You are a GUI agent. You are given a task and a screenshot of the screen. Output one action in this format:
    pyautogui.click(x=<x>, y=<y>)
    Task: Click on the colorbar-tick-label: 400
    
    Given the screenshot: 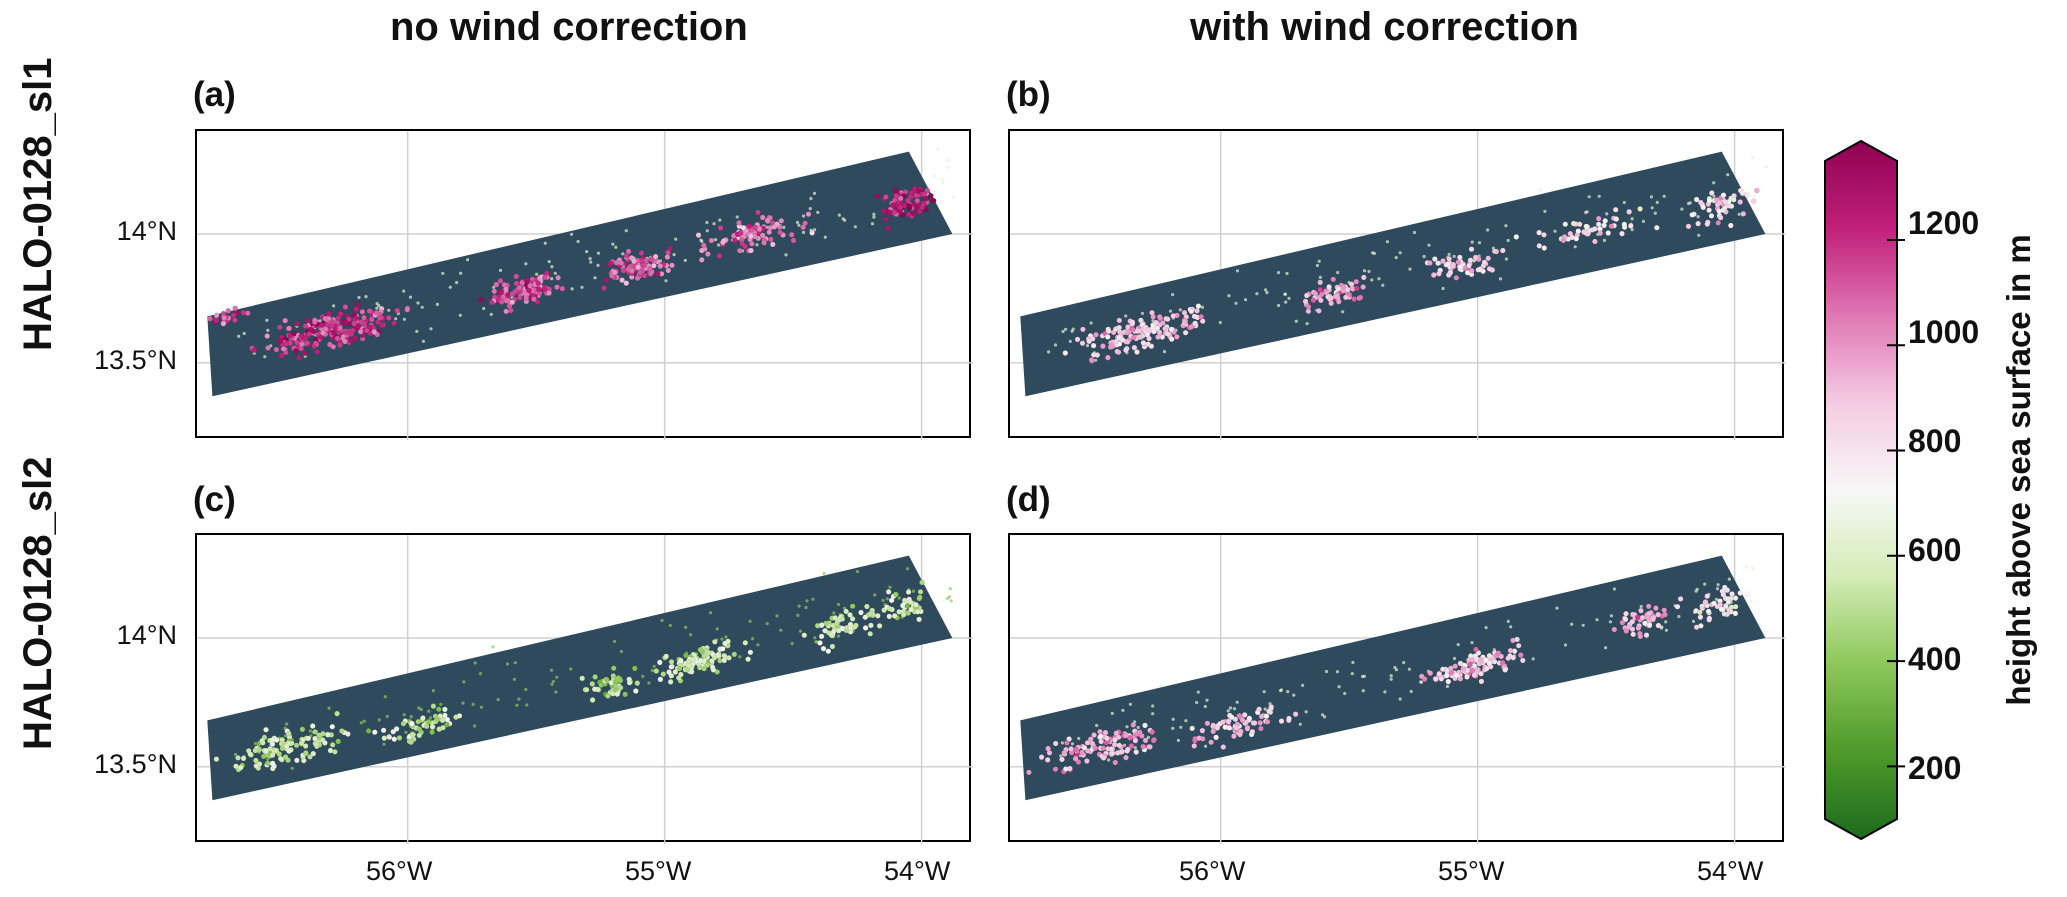 What is the action you would take?
    pyautogui.click(x=1935, y=659)
    